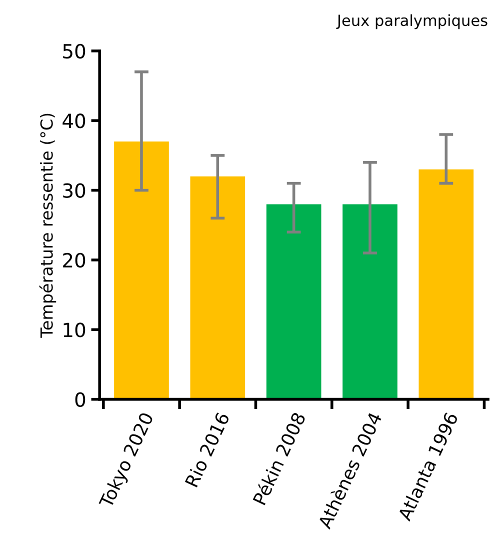 Image resolution: width=498 pixels, height=536 pixels. What do you see at coordinates (74, 121) in the screenshot?
I see `y-tick-label: 40` at bounding box center [74, 121].